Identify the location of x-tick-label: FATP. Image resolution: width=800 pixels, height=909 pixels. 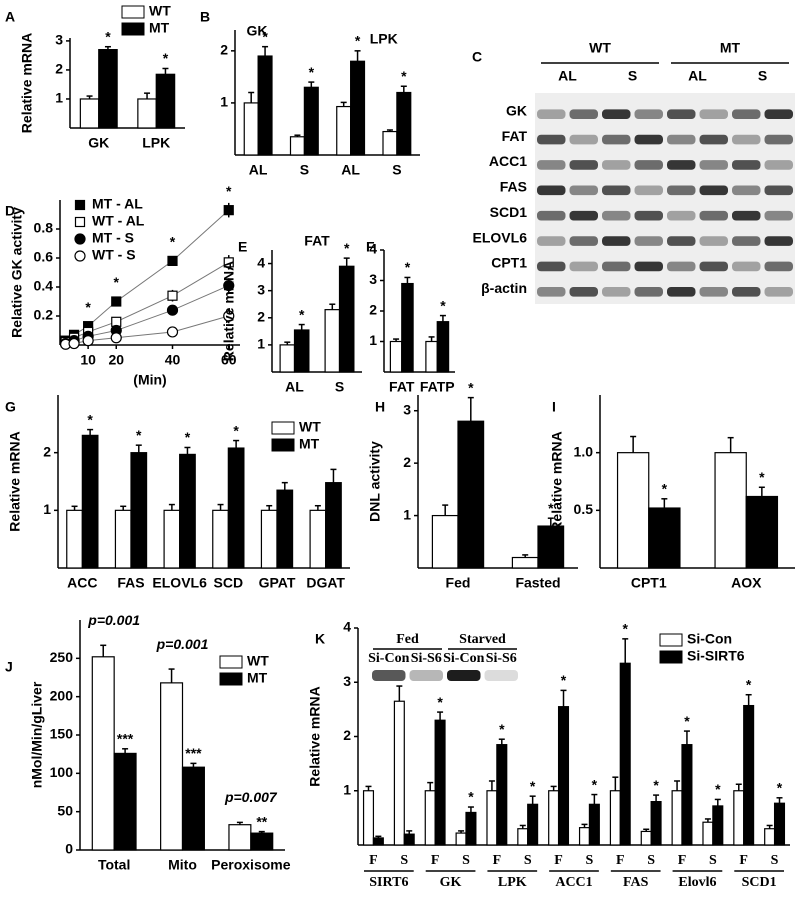
(437, 387).